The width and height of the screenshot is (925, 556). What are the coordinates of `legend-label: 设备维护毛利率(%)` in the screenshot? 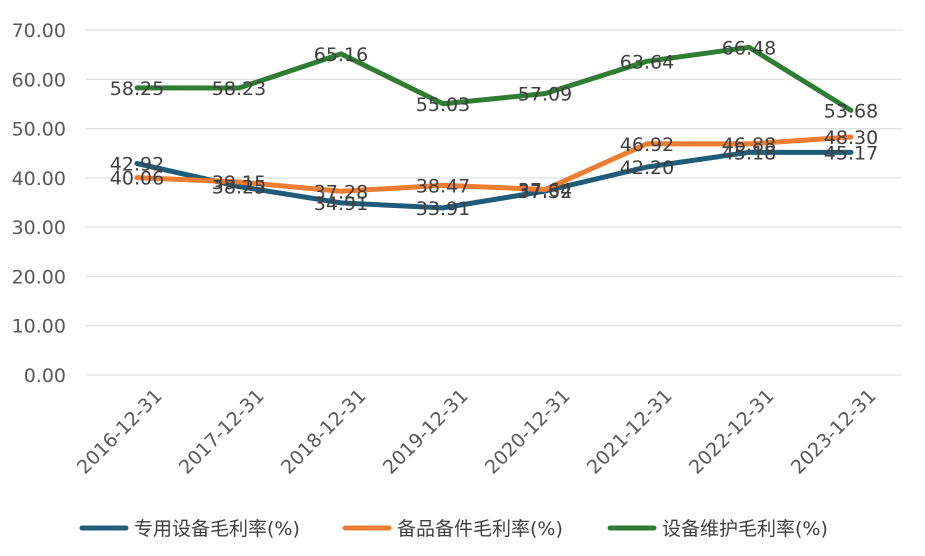 It's located at (745, 529).